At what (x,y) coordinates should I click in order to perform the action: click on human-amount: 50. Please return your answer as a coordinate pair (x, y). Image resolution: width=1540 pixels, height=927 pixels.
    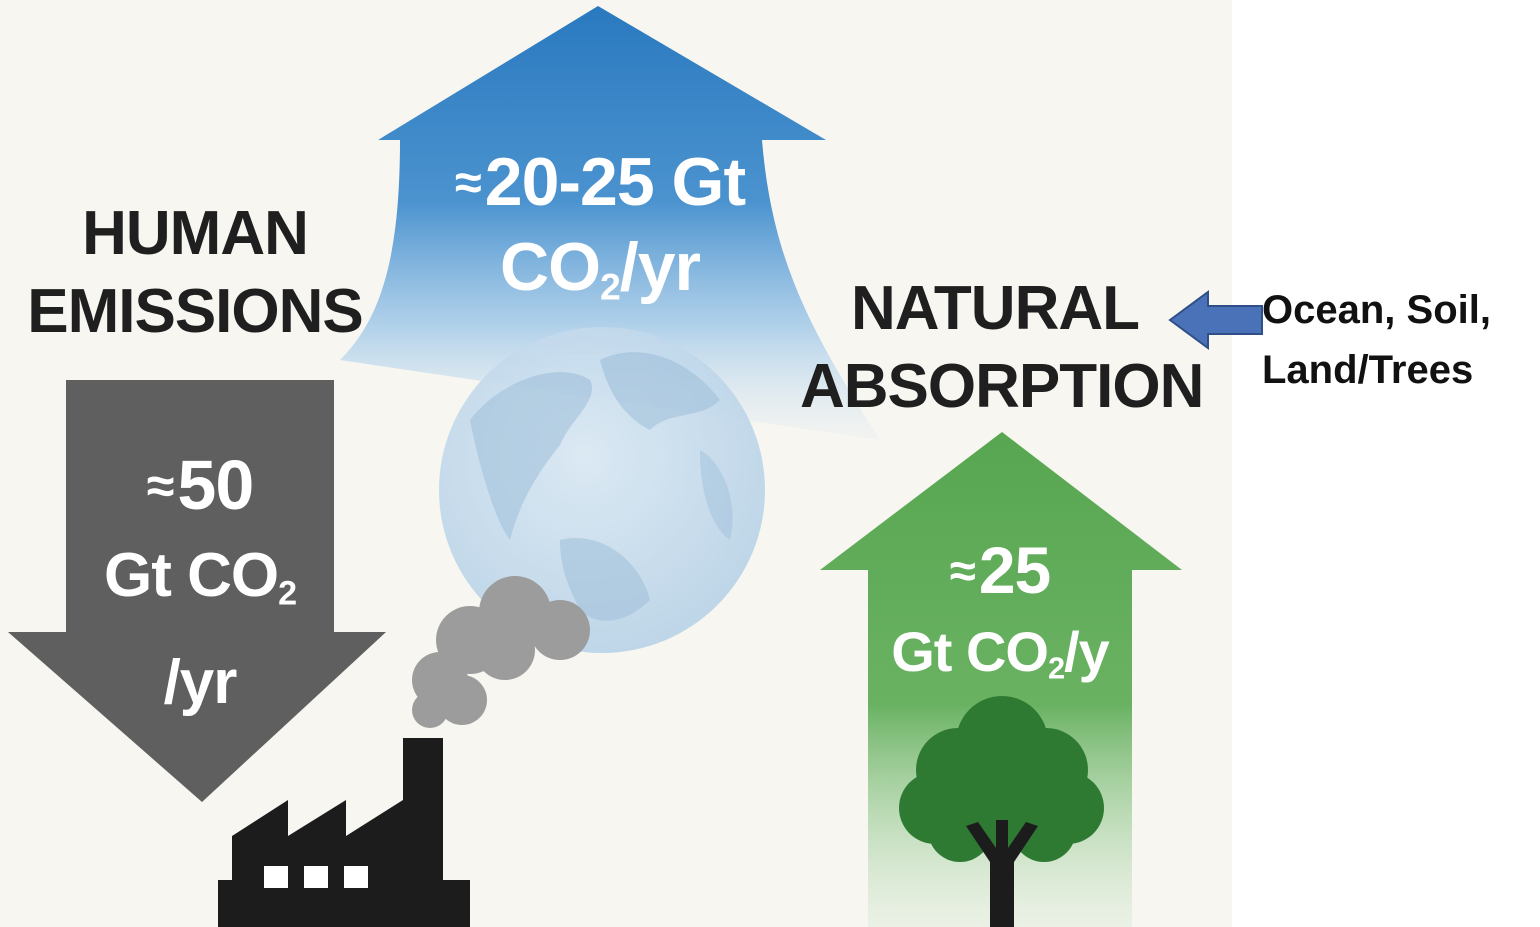
    Looking at the image, I should click on (215, 485).